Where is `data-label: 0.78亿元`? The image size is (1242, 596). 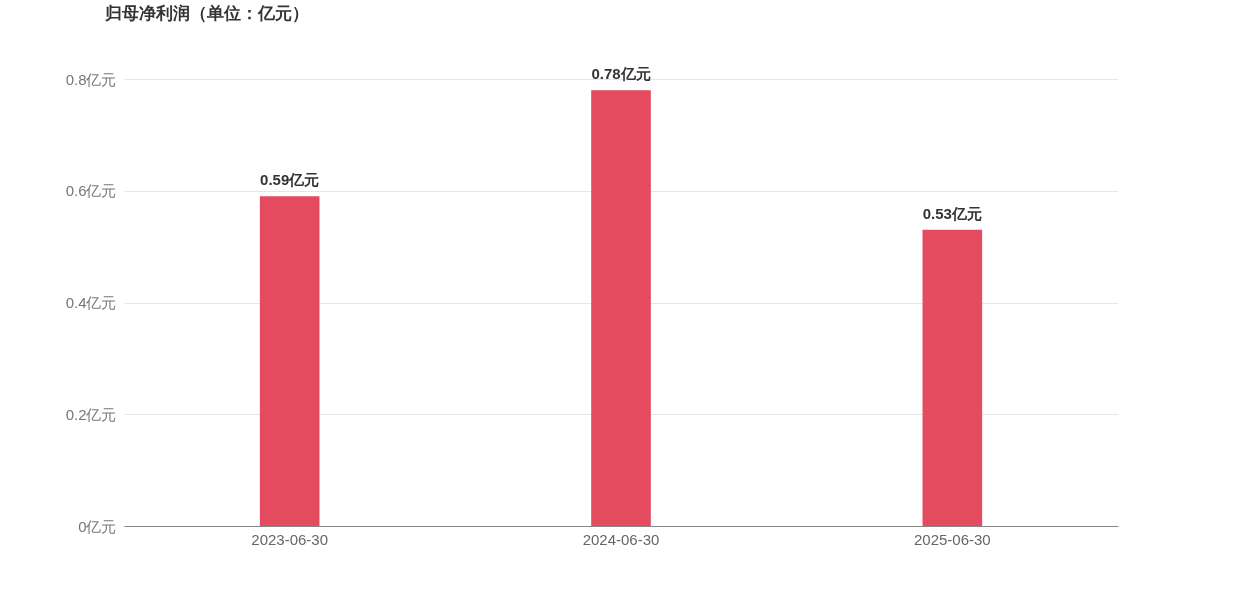 data-label: 0.78亿元 is located at coordinates (621, 74).